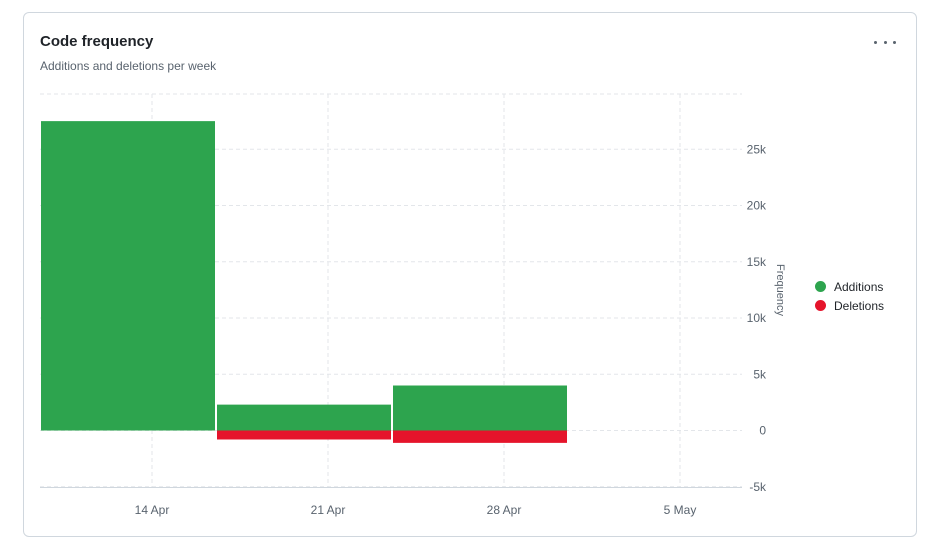 The height and width of the screenshot is (541, 929). What do you see at coordinates (820, 286) in the screenshot?
I see `legend-marker-additions` at bounding box center [820, 286].